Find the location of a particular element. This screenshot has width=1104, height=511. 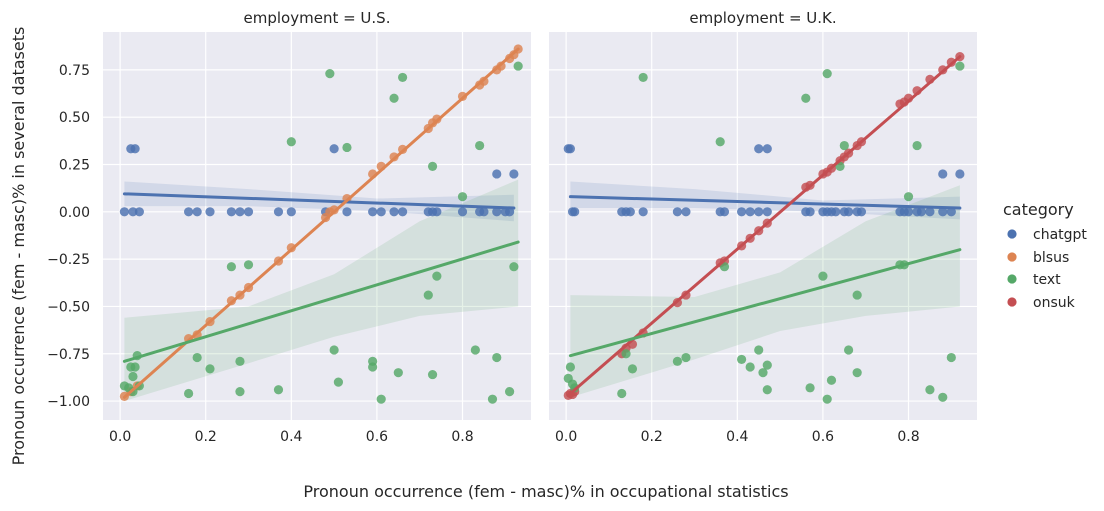

legend-item-onsuk: onsuk is located at coordinates (1041, 303).